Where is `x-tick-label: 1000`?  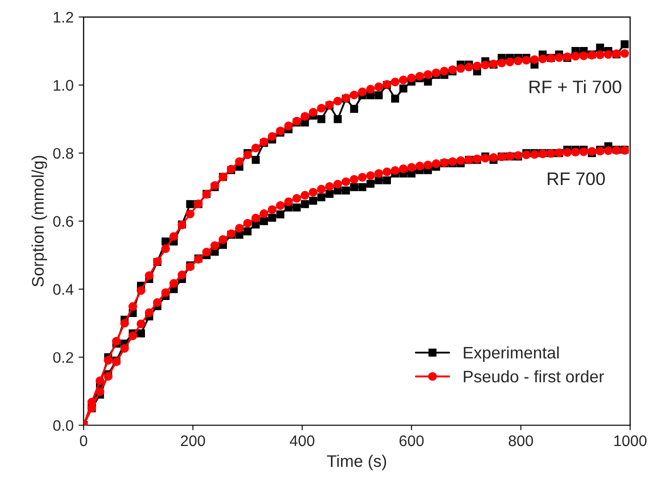
x-tick-label: 1000 is located at coordinates (630, 440).